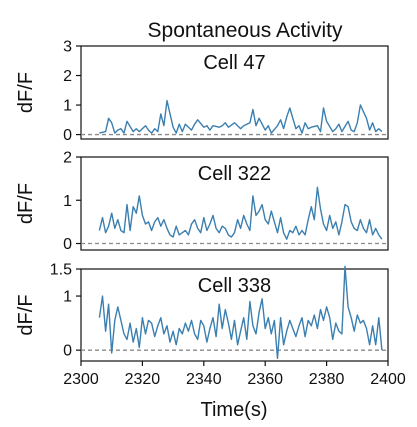 The width and height of the screenshot is (417, 427). Describe the element at coordinates (388, 379) in the screenshot. I see `x-tick-label-2400: 2400` at that location.